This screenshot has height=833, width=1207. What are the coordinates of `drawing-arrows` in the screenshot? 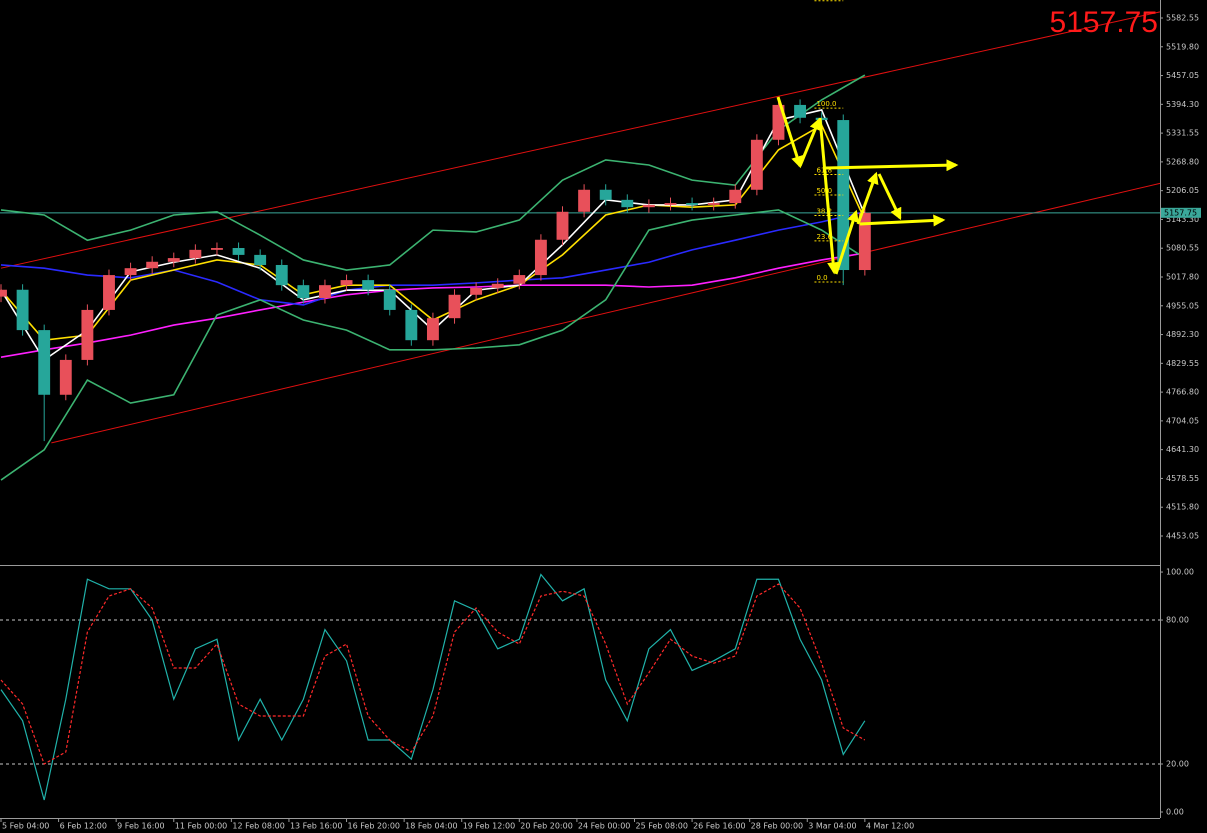 It's located at (867, 185).